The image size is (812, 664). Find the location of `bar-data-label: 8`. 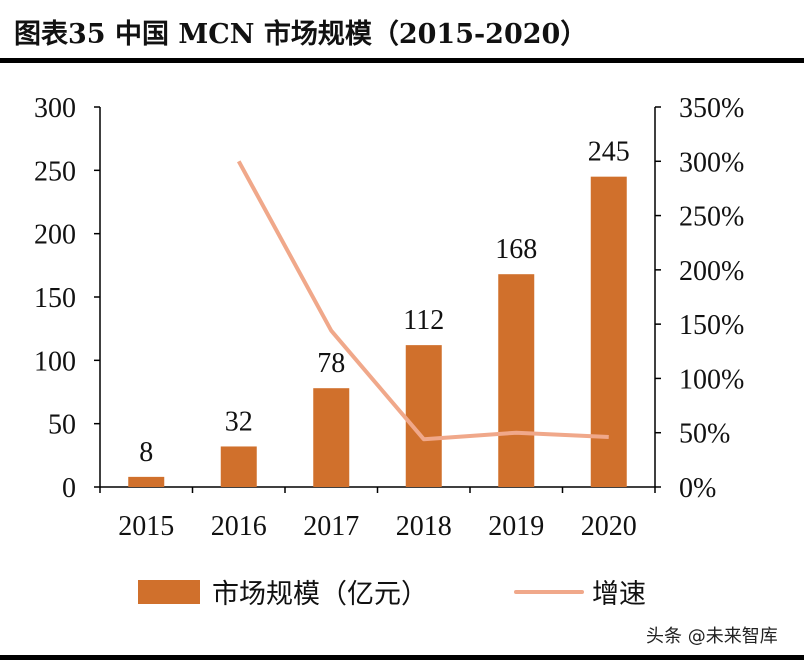

bar-data-label: 8 is located at coordinates (146, 452).